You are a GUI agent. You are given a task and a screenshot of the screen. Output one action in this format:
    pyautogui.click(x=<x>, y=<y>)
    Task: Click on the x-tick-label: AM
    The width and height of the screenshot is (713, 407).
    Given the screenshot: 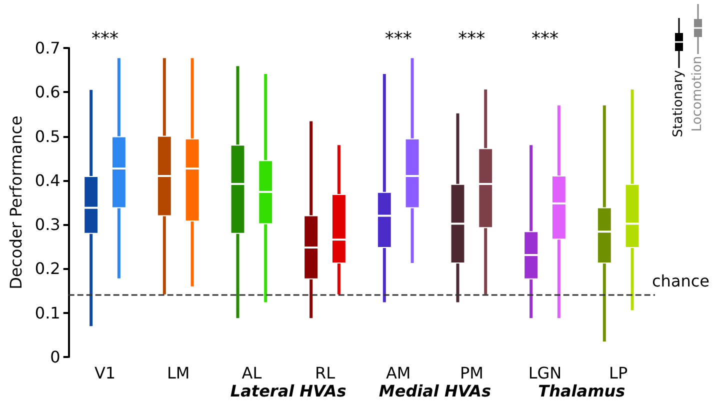 What is the action you would take?
    pyautogui.click(x=398, y=373)
    